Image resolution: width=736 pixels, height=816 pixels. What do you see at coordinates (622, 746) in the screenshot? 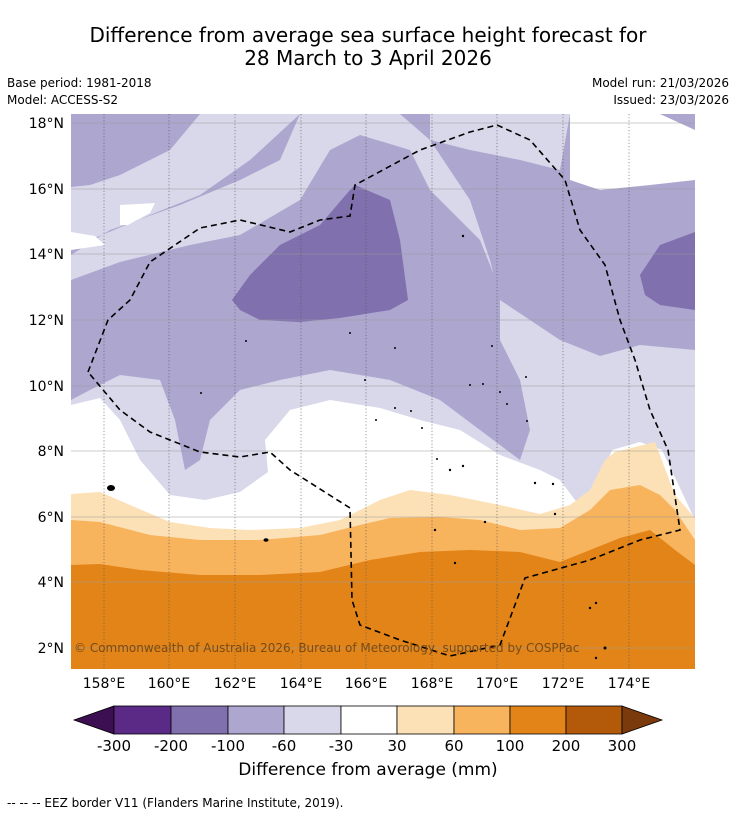
I see `colorbar-tick: 300` at bounding box center [622, 746].